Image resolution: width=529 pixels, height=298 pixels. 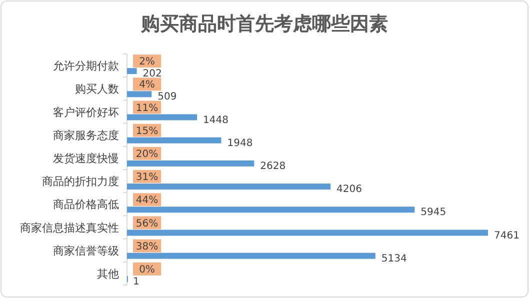 What do you see at coordinates (264, 24) in the screenshot?
I see `chart-title: 购买商品时首先考虑哪些因素` at bounding box center [264, 24].